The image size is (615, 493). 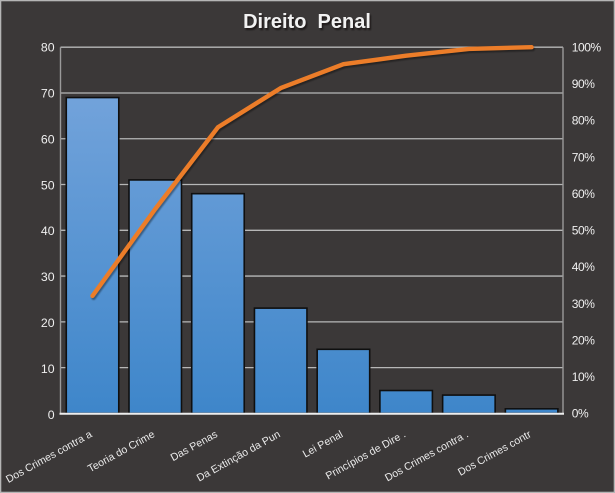 I want to click on svg-text: 50%, so click(x=584, y=231).